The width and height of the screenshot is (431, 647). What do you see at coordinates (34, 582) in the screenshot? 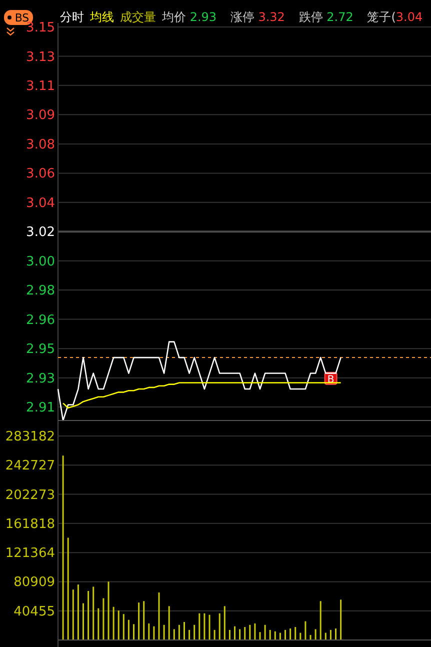
I see `y-tick-label: 80909` at bounding box center [34, 582].